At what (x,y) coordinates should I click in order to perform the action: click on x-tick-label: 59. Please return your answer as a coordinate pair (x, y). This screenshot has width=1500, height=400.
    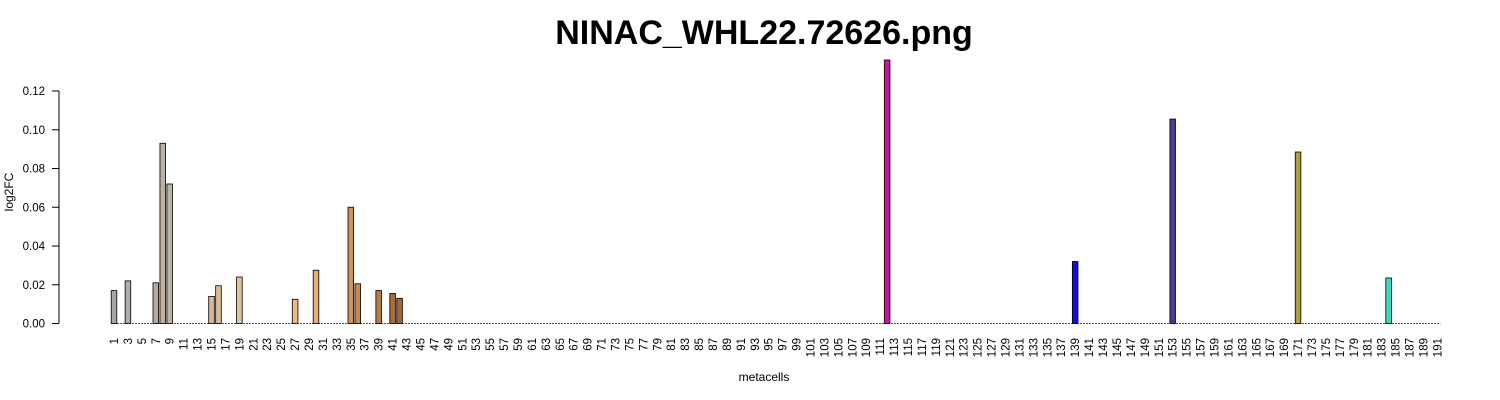
    Looking at the image, I should click on (519, 344).